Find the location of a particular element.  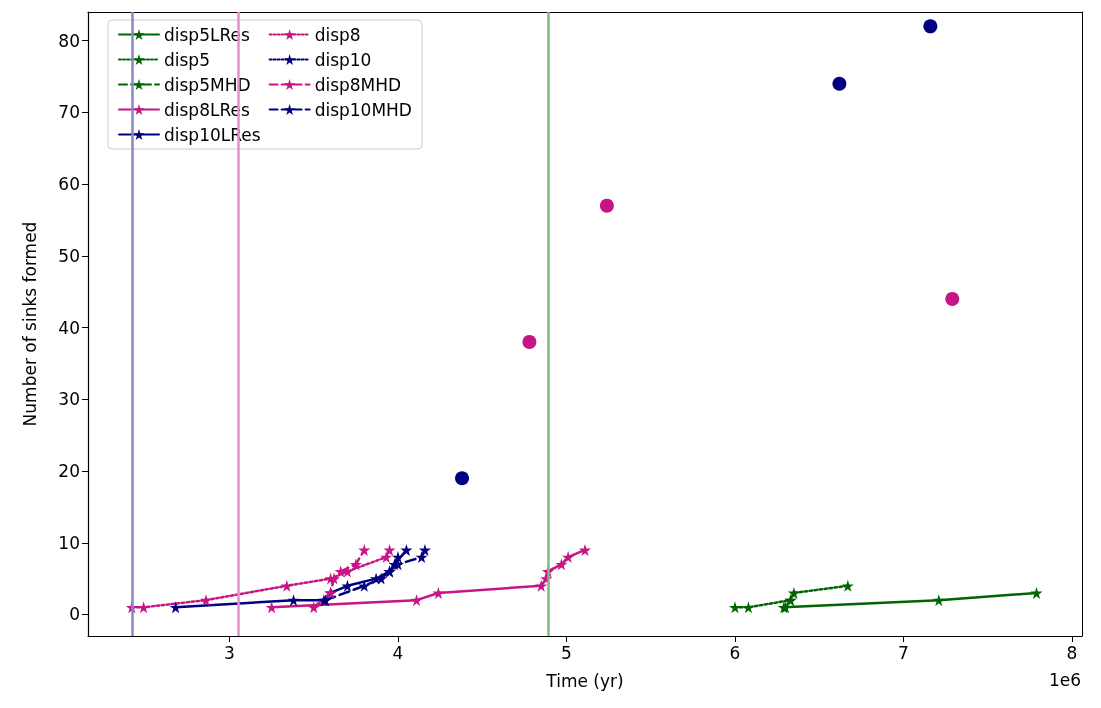

legend-label: disp5 is located at coordinates (187, 59).